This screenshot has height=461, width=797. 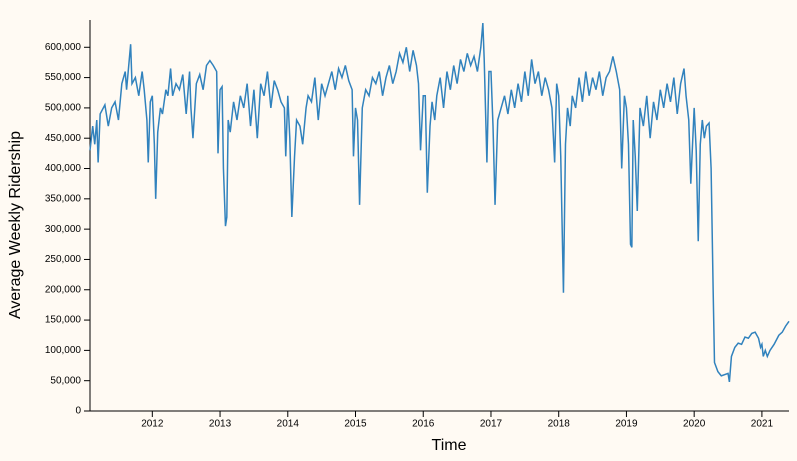 What do you see at coordinates (423, 424) in the screenshot?
I see `x-tick-label: 2016` at bounding box center [423, 424].